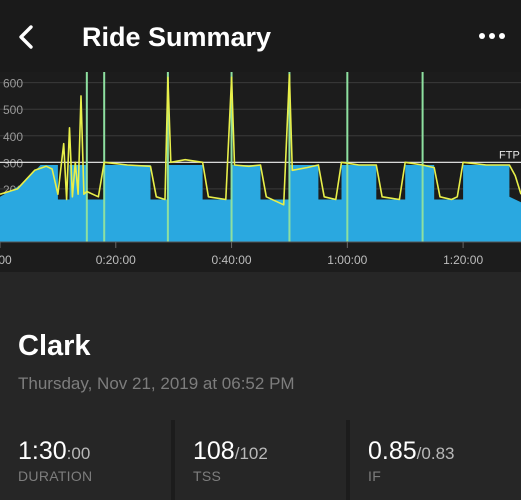 The height and width of the screenshot is (500, 521). I want to click on stat-if-value: 0.85/0.83, so click(411, 453).